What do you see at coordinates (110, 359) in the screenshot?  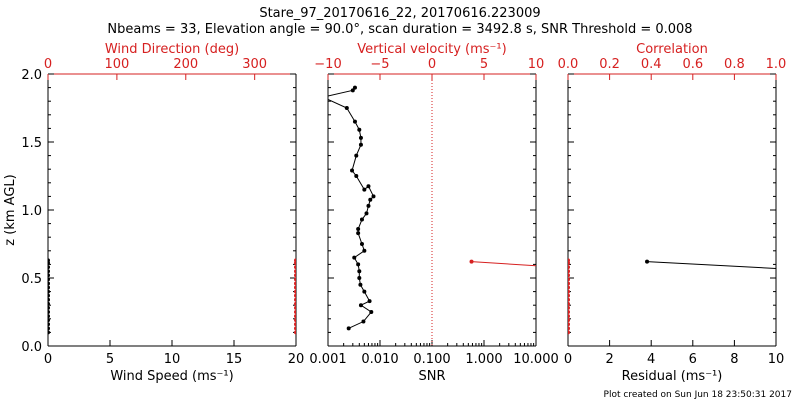 I see `x-tick-label: 5` at bounding box center [110, 359].